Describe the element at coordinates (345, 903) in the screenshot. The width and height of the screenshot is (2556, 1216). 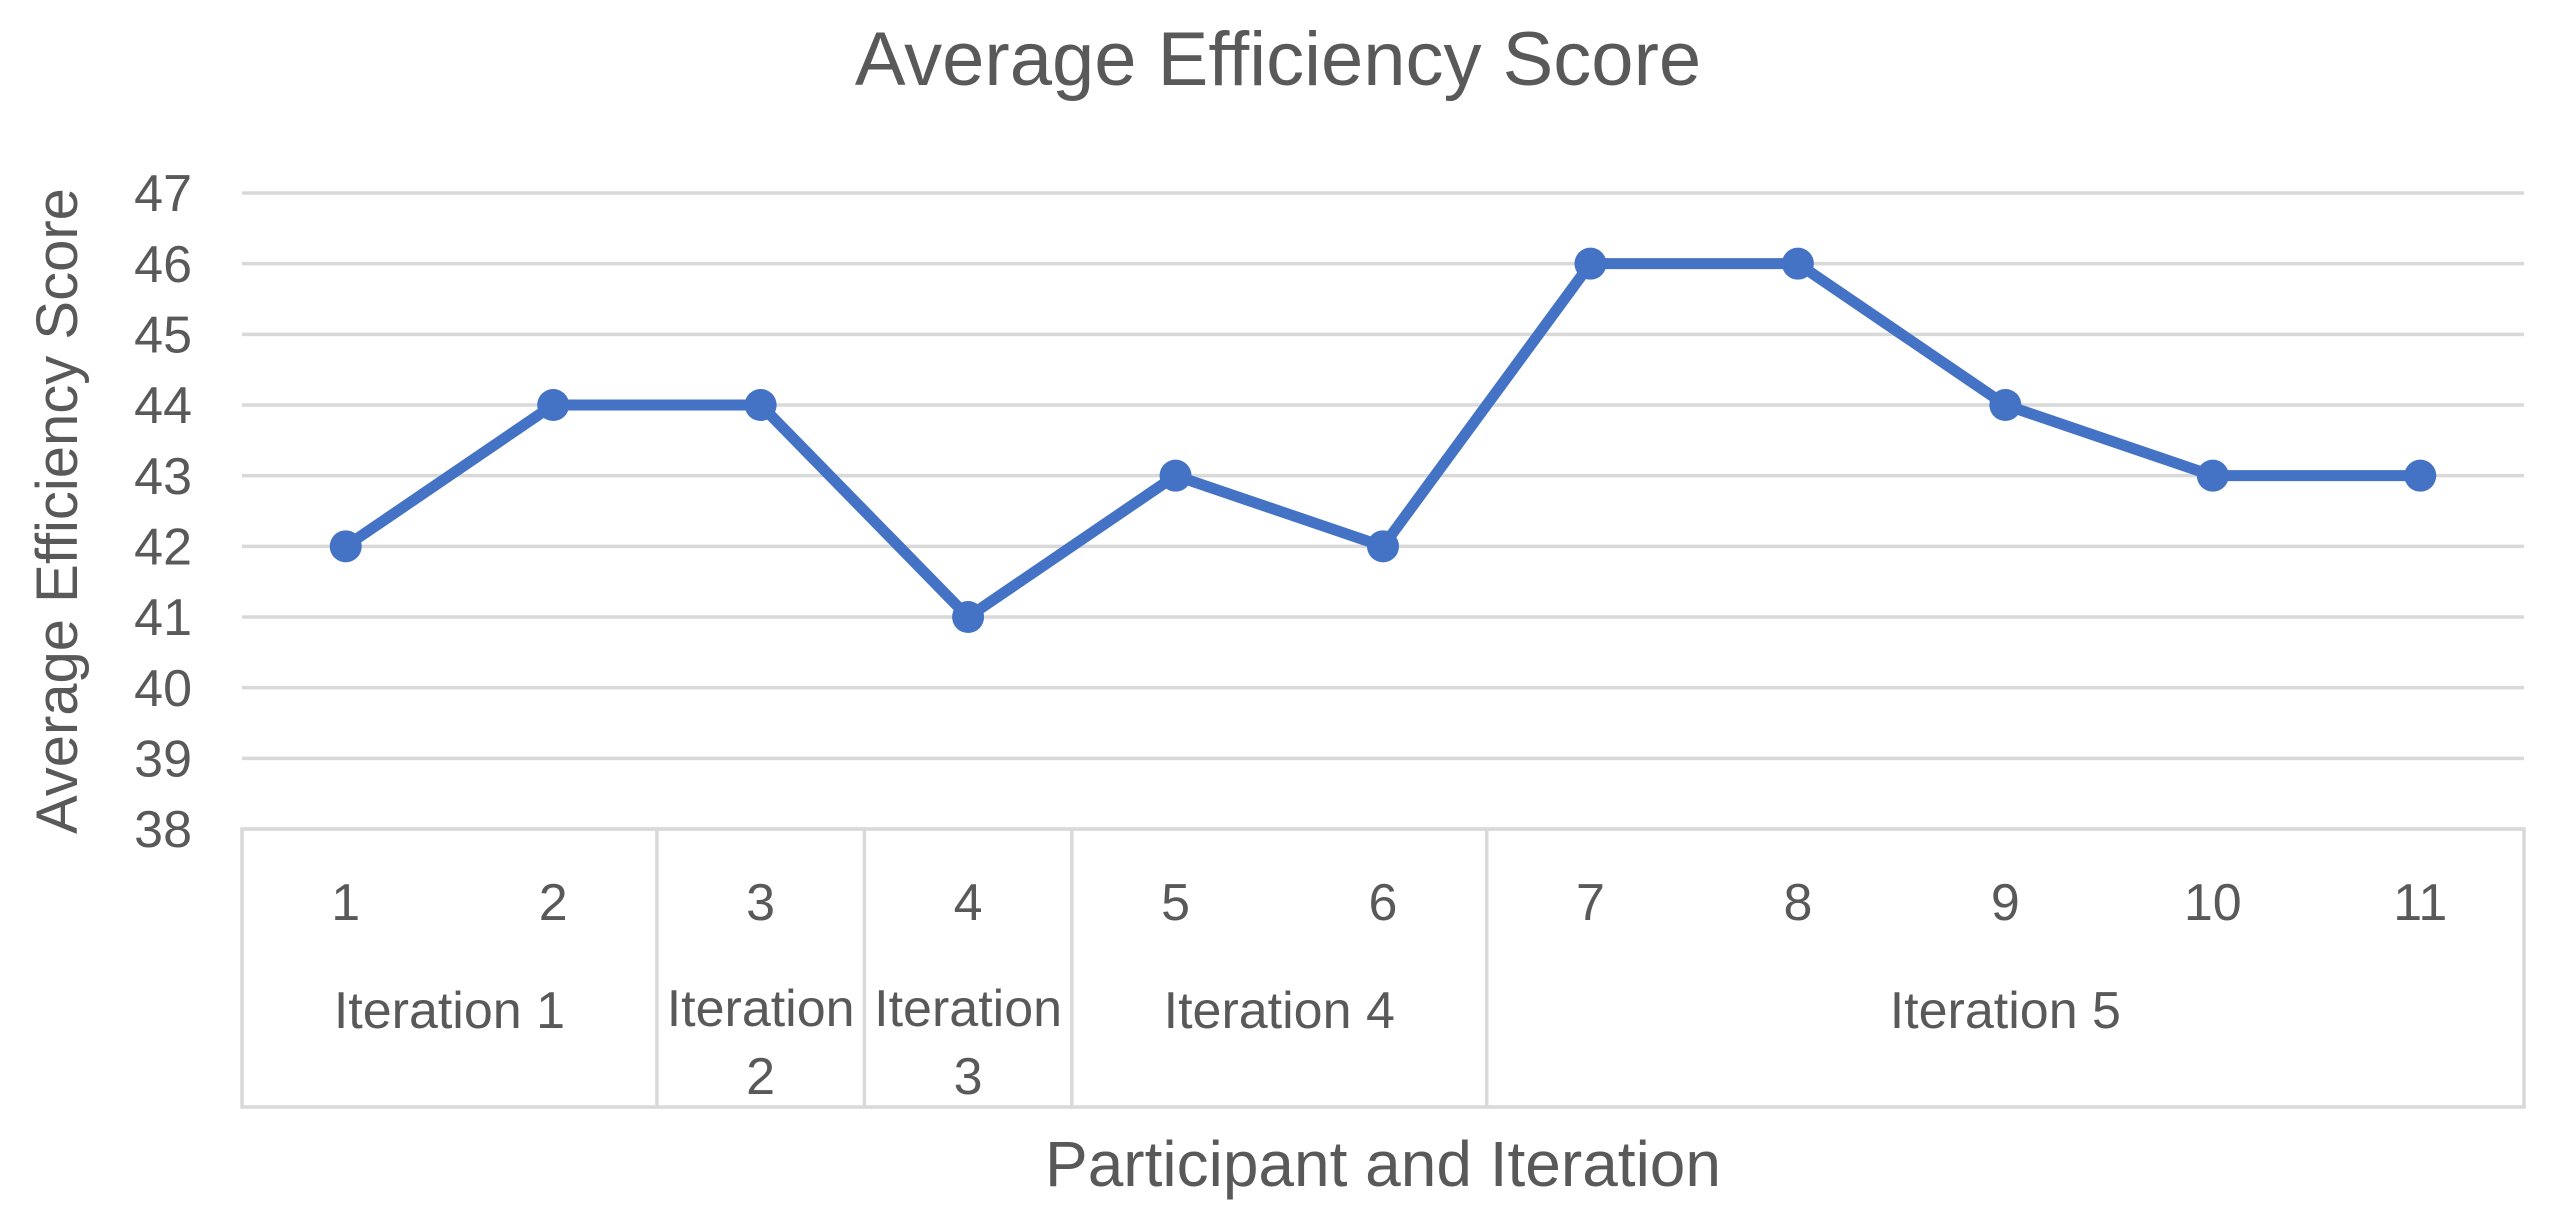
I see `x-tick-label: 1` at that location.